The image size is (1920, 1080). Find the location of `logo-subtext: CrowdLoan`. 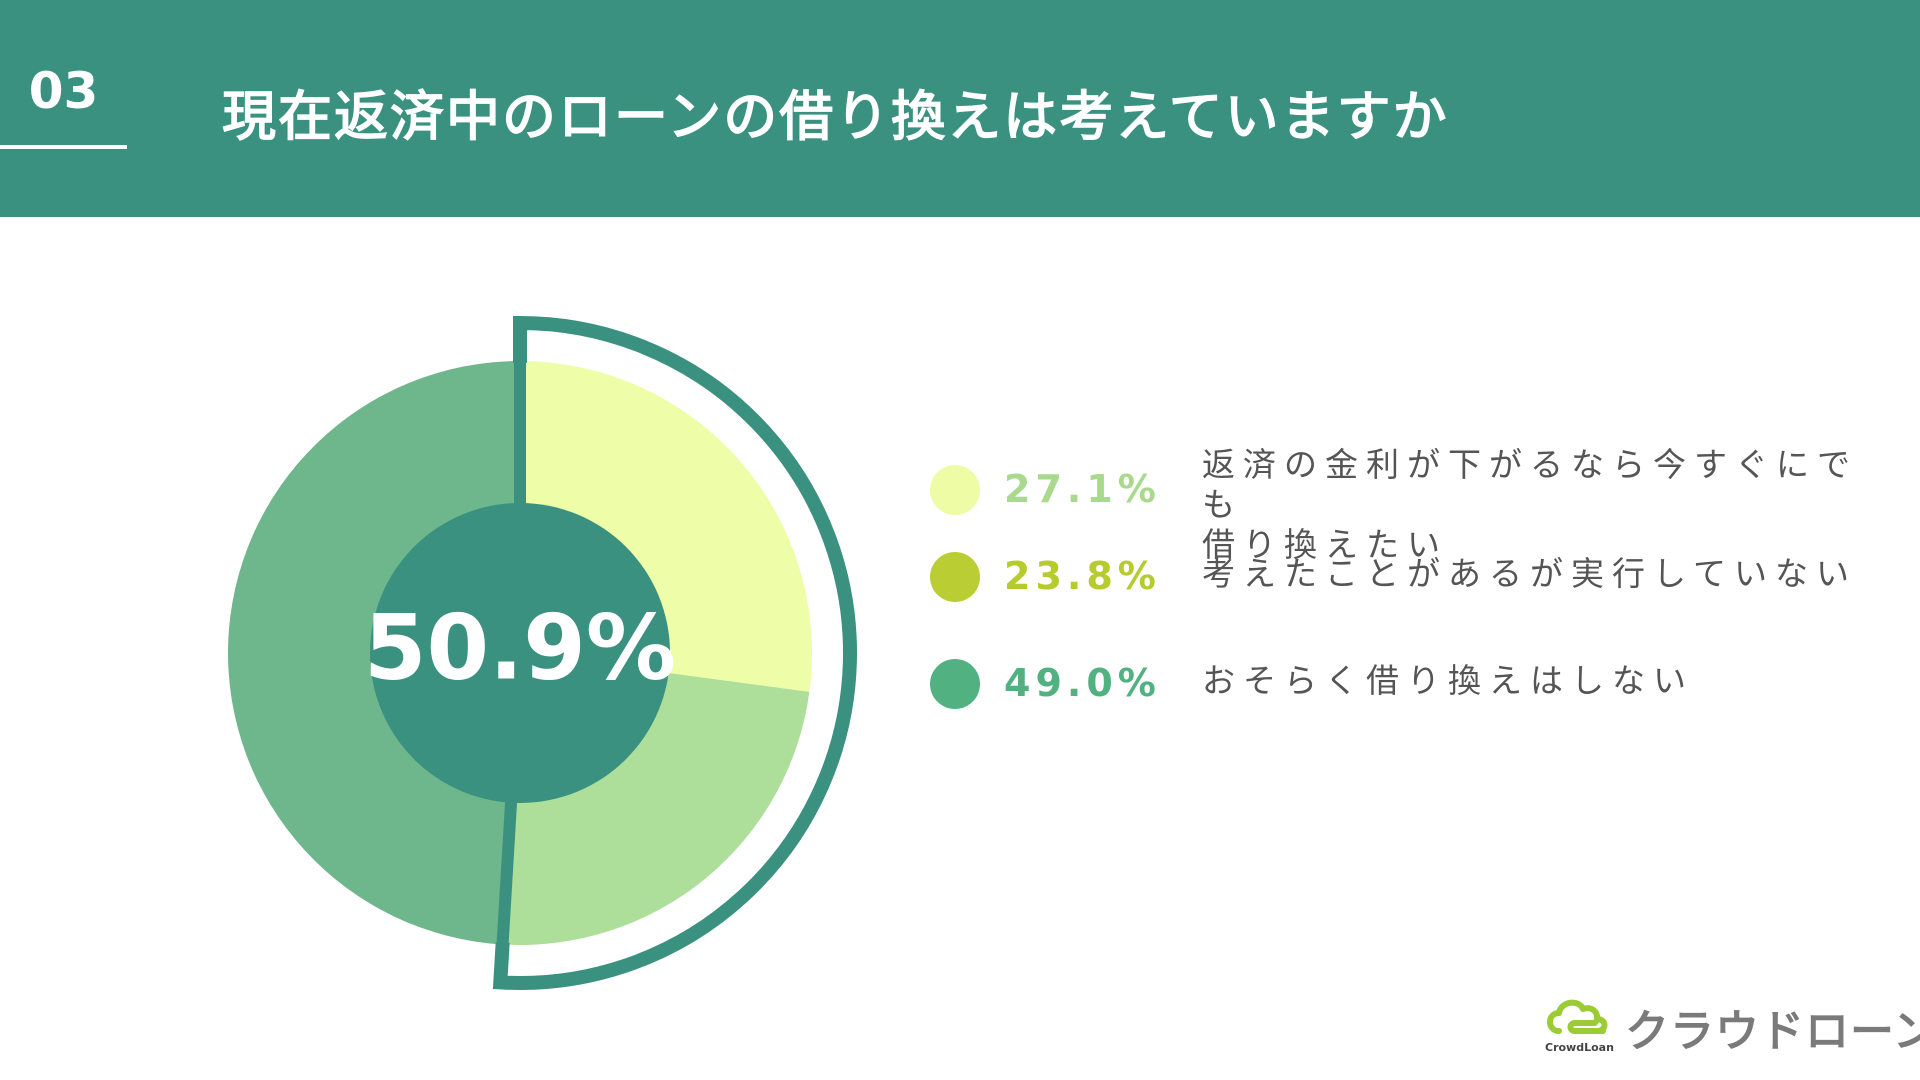

logo-subtext: CrowdLoan is located at coordinates (1579, 1047).